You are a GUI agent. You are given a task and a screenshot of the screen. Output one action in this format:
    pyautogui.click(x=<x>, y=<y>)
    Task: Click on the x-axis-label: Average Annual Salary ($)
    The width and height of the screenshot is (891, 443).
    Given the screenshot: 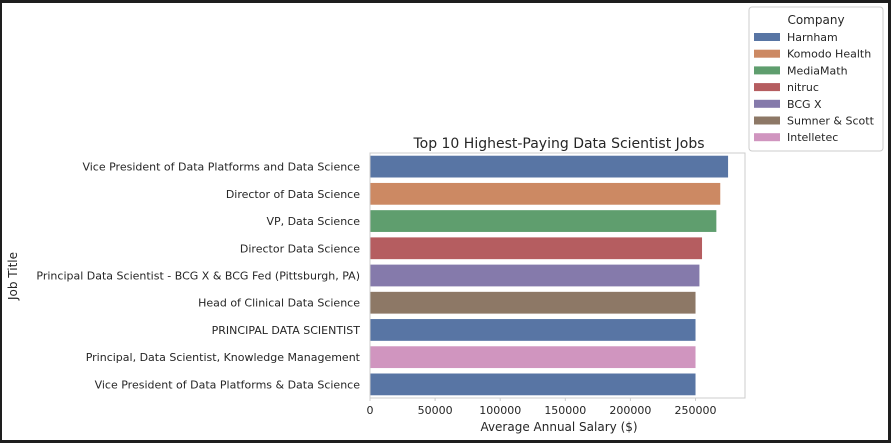 What is the action you would take?
    pyautogui.click(x=558, y=427)
    